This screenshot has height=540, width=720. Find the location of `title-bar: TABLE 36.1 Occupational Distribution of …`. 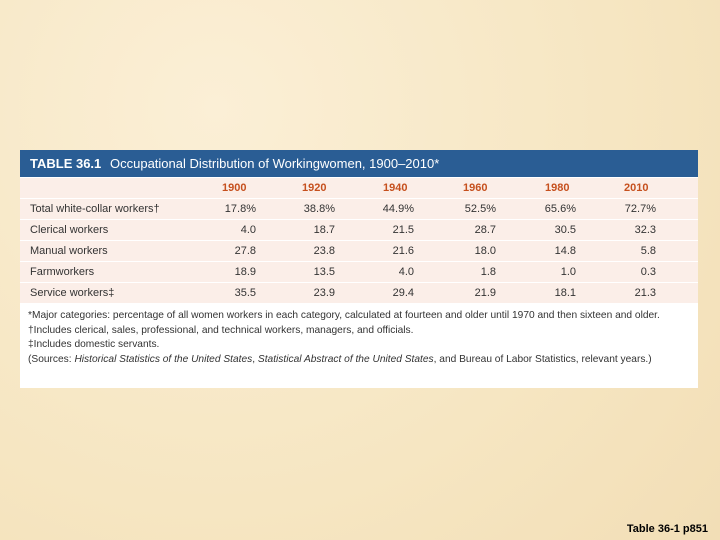

title-bar: TABLE 36.1 Occupational Distribution of … is located at coordinates (359, 163).